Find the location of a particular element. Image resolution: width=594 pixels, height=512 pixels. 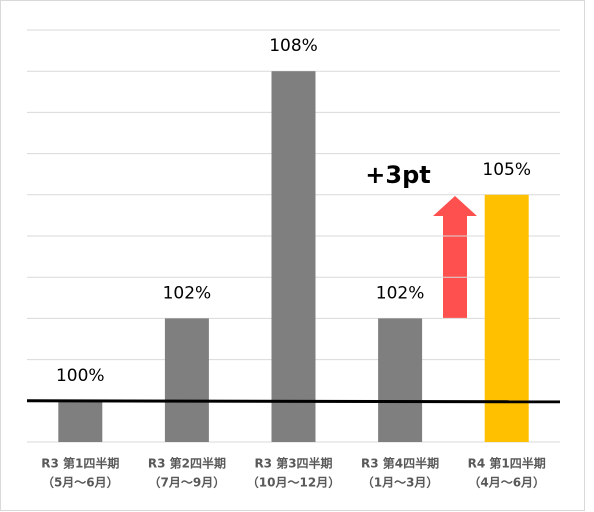

x-tick-label: （1月～3月） is located at coordinates (400, 482).